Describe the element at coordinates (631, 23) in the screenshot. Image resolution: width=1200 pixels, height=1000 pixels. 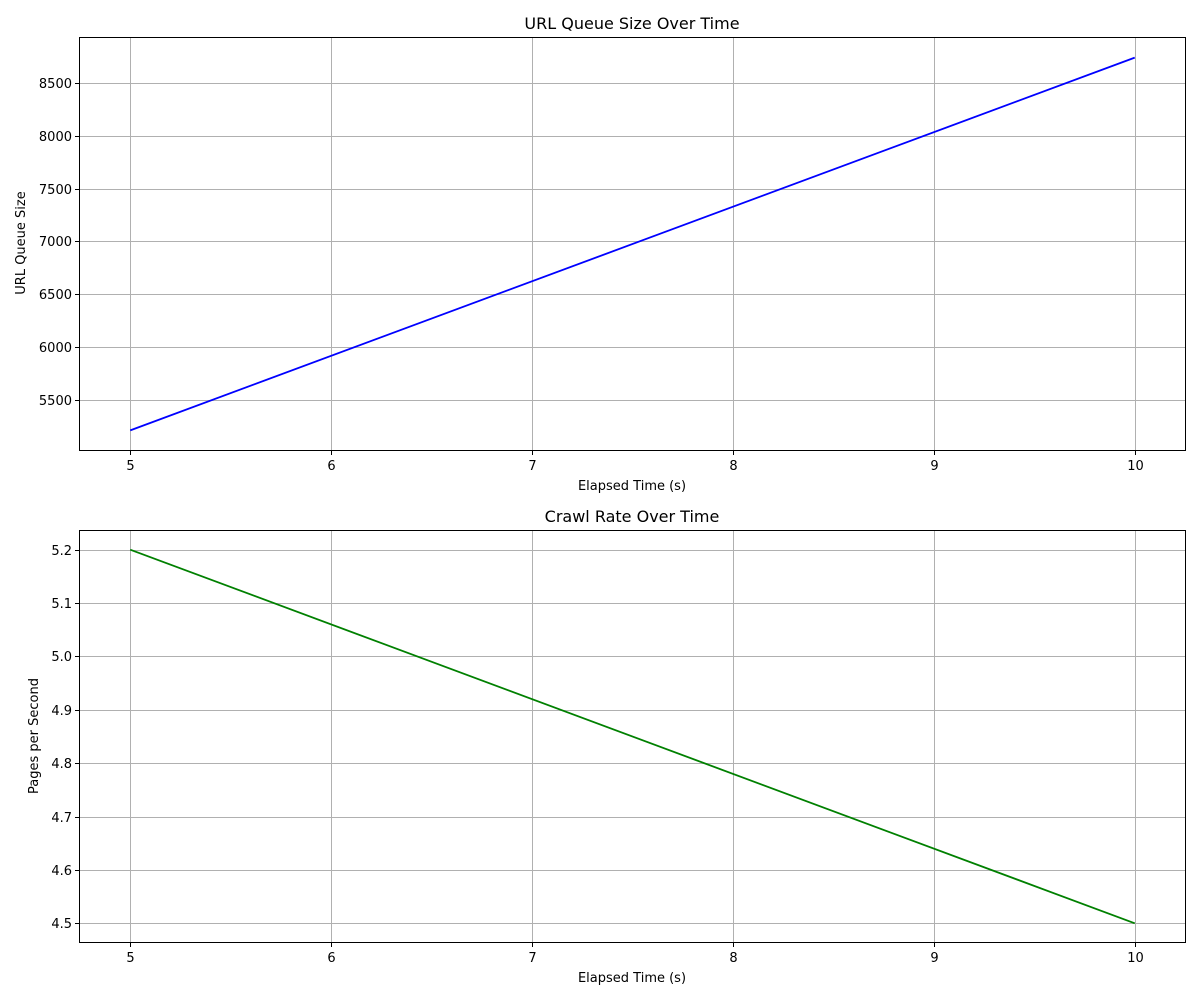
I see `chart-title: URL Queue Size Over Time` at that location.